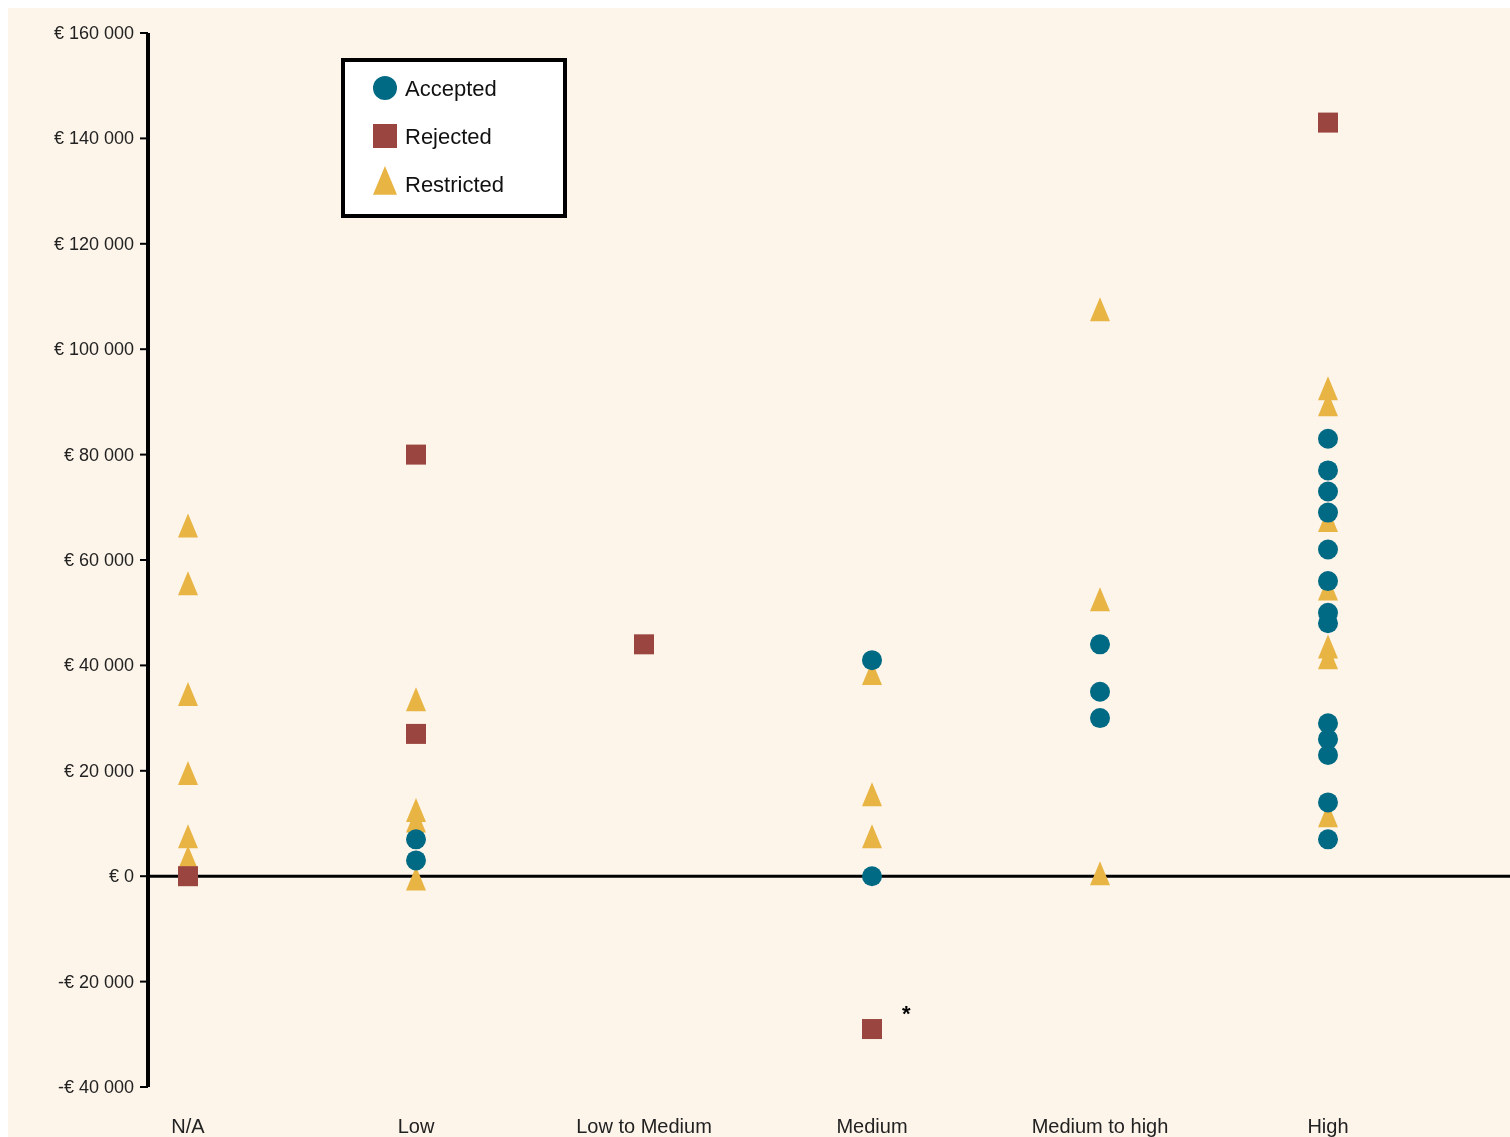  I want to click on y-tick-label: € 0, so click(121, 876).